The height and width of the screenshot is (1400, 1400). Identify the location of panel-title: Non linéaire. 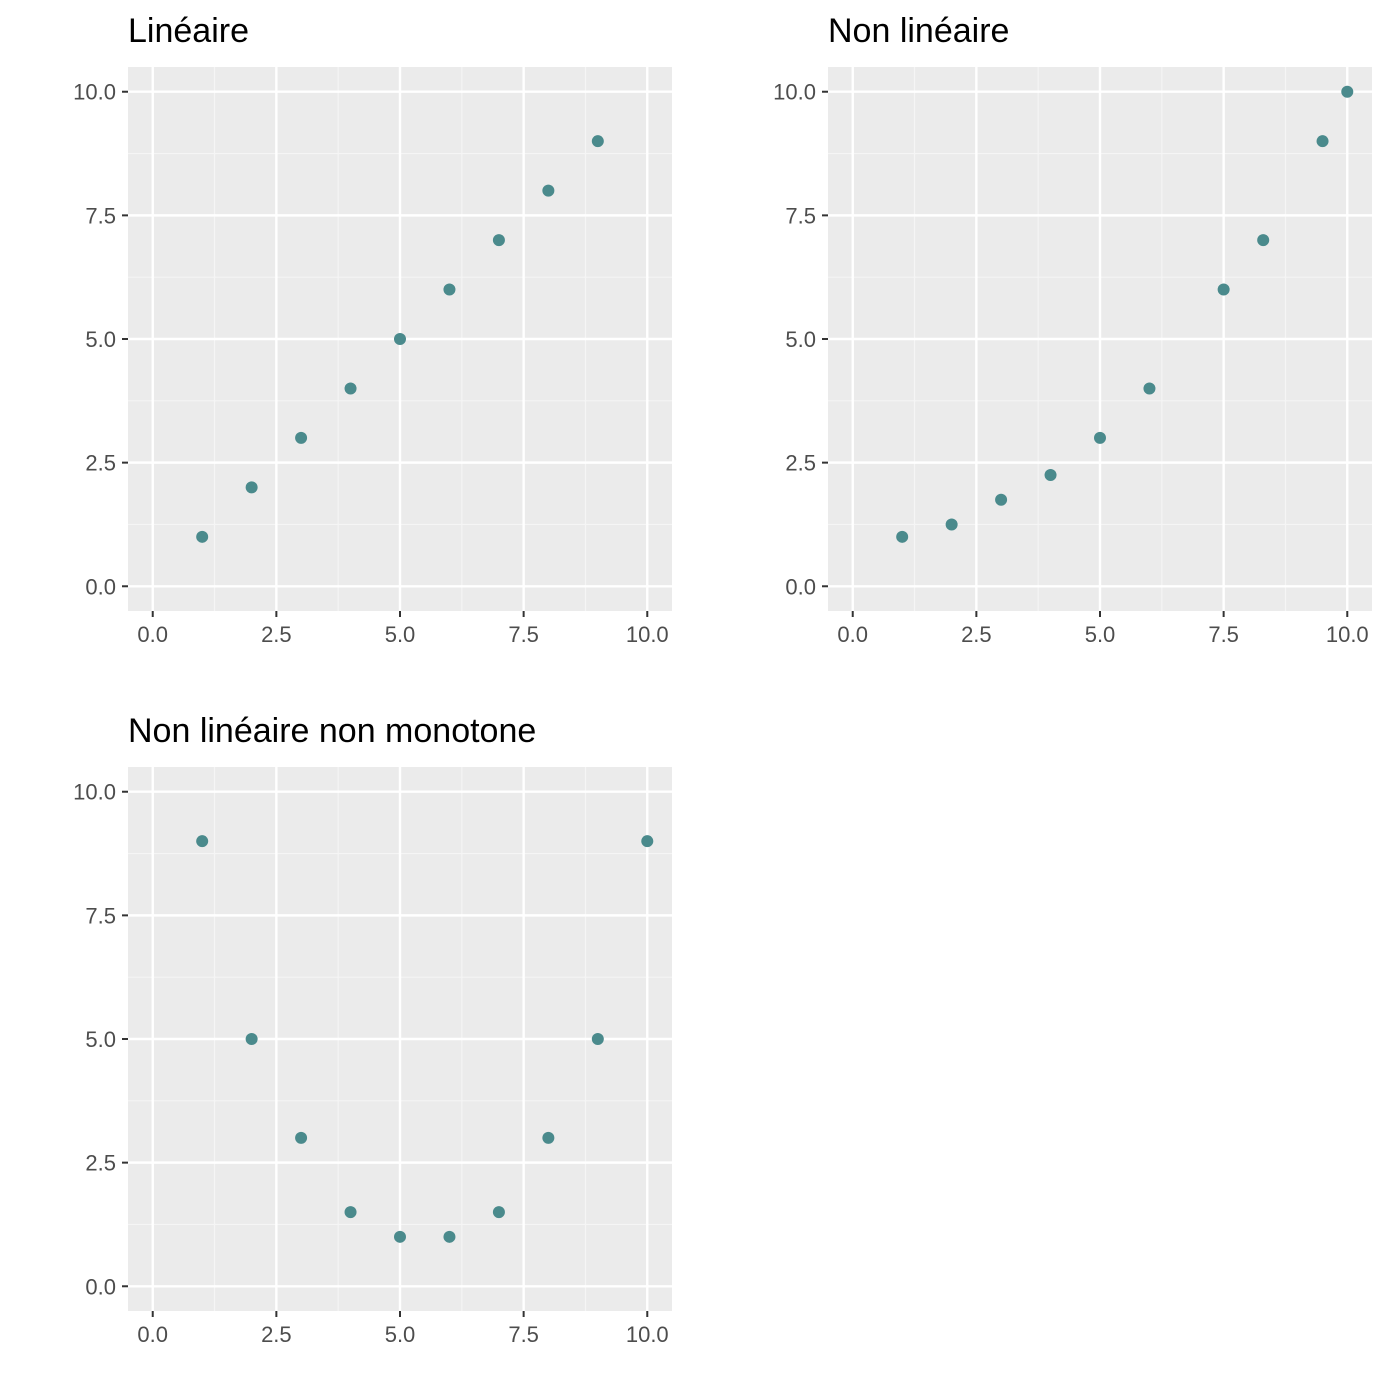
(918, 31).